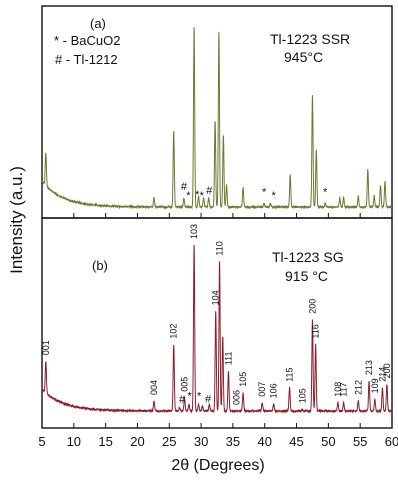 The width and height of the screenshot is (398, 485). Describe the element at coordinates (308, 257) in the screenshot. I see `panel-b-title: Tl-1223 SG` at that location.